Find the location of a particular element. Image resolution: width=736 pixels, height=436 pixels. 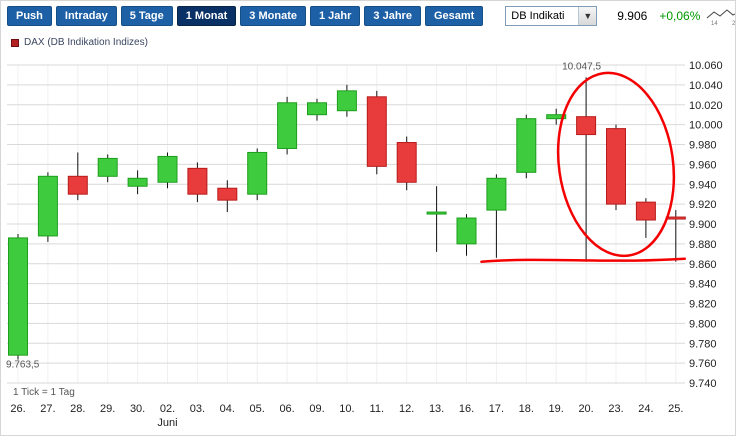

y-axis-tick: 9.920 is located at coordinates (703, 205).